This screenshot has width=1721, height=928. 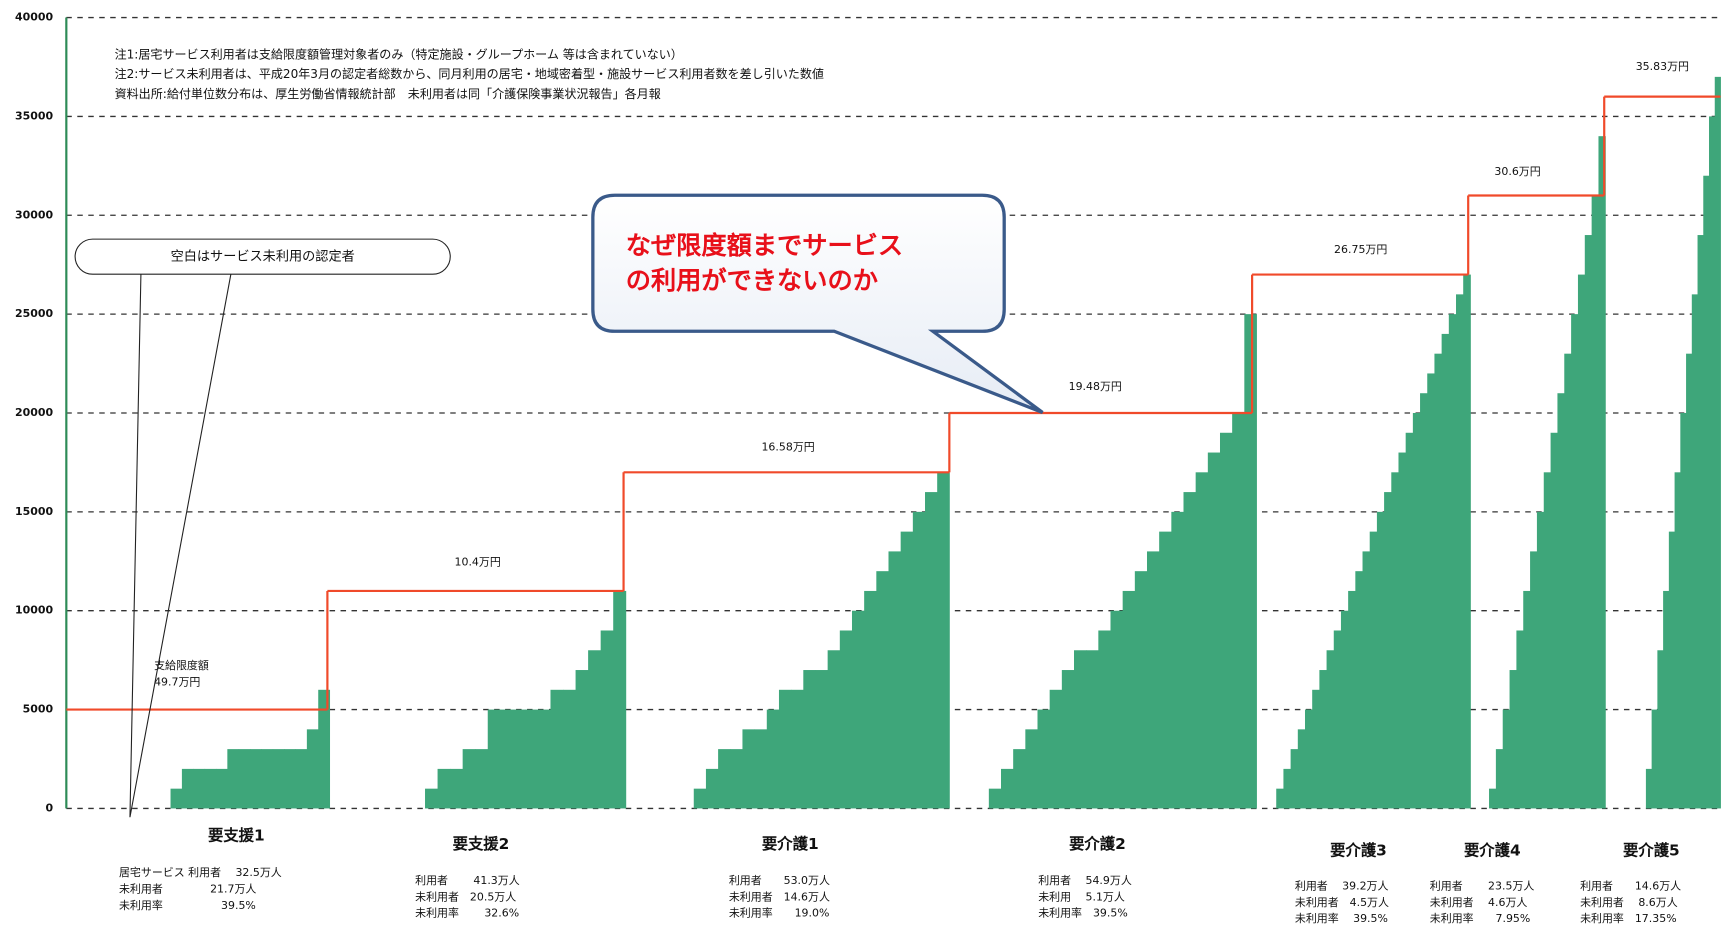 I want to click on limit-label: 19.48万円, so click(x=1095, y=386).